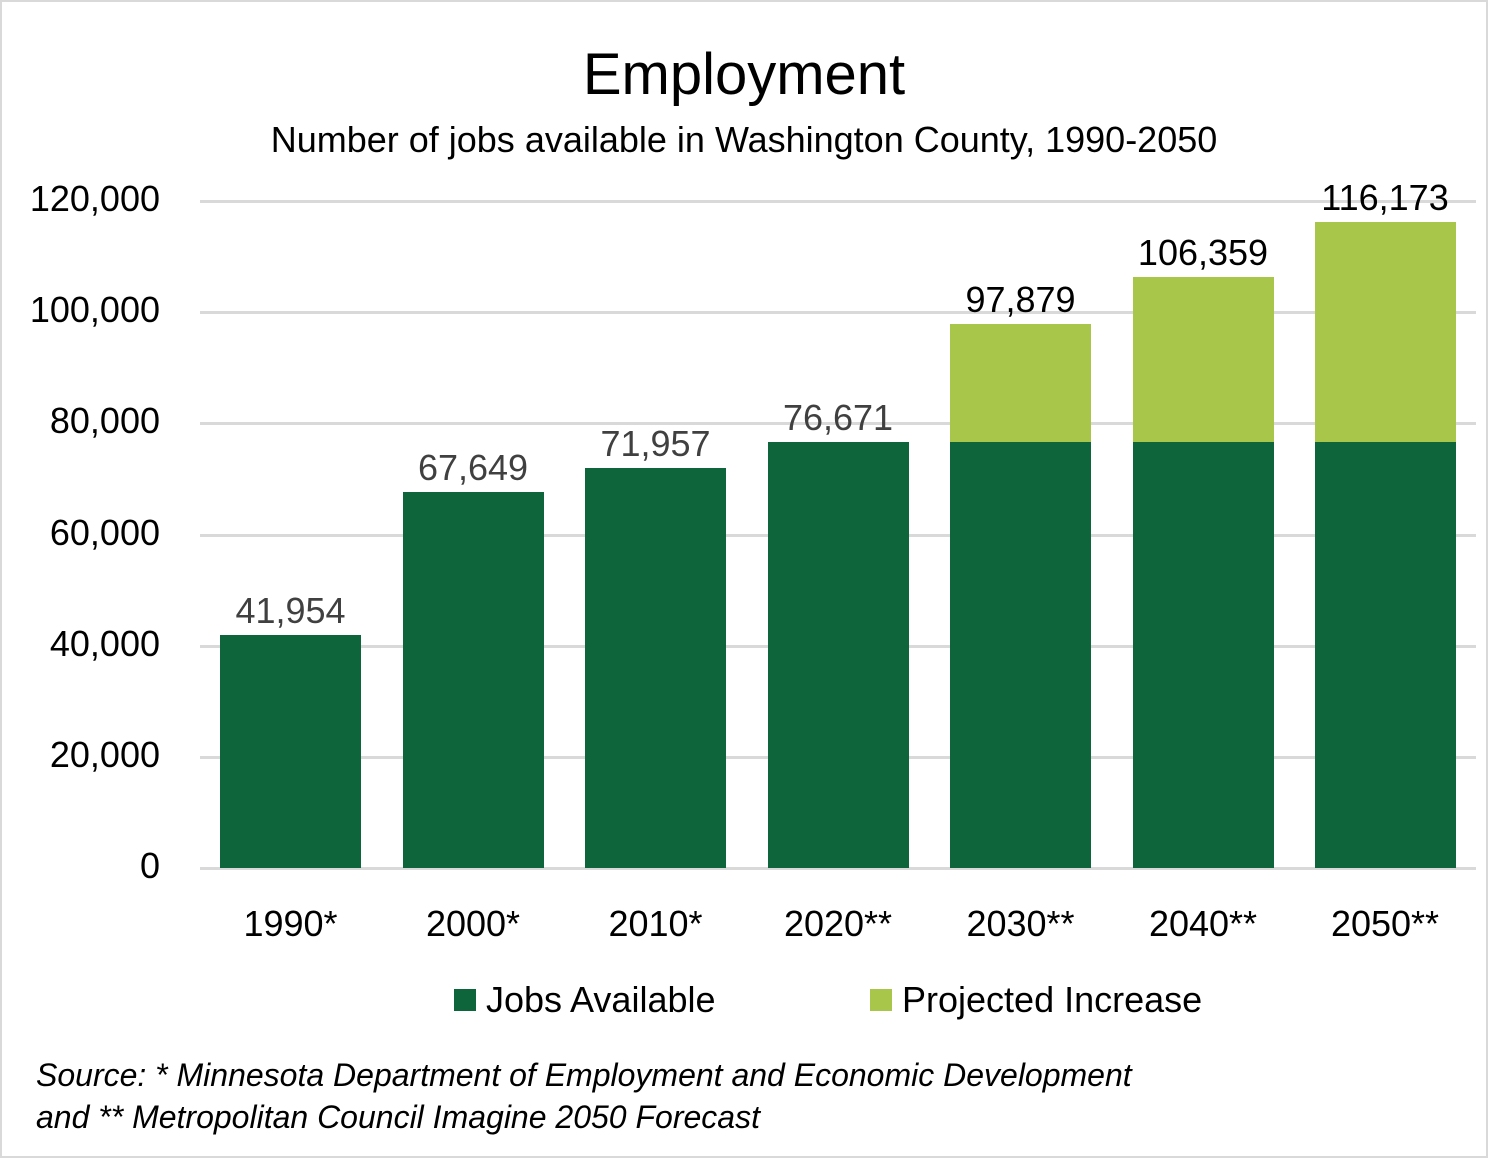 The height and width of the screenshot is (1158, 1488). Describe the element at coordinates (744, 74) in the screenshot. I see `chart-title: Employment` at that location.